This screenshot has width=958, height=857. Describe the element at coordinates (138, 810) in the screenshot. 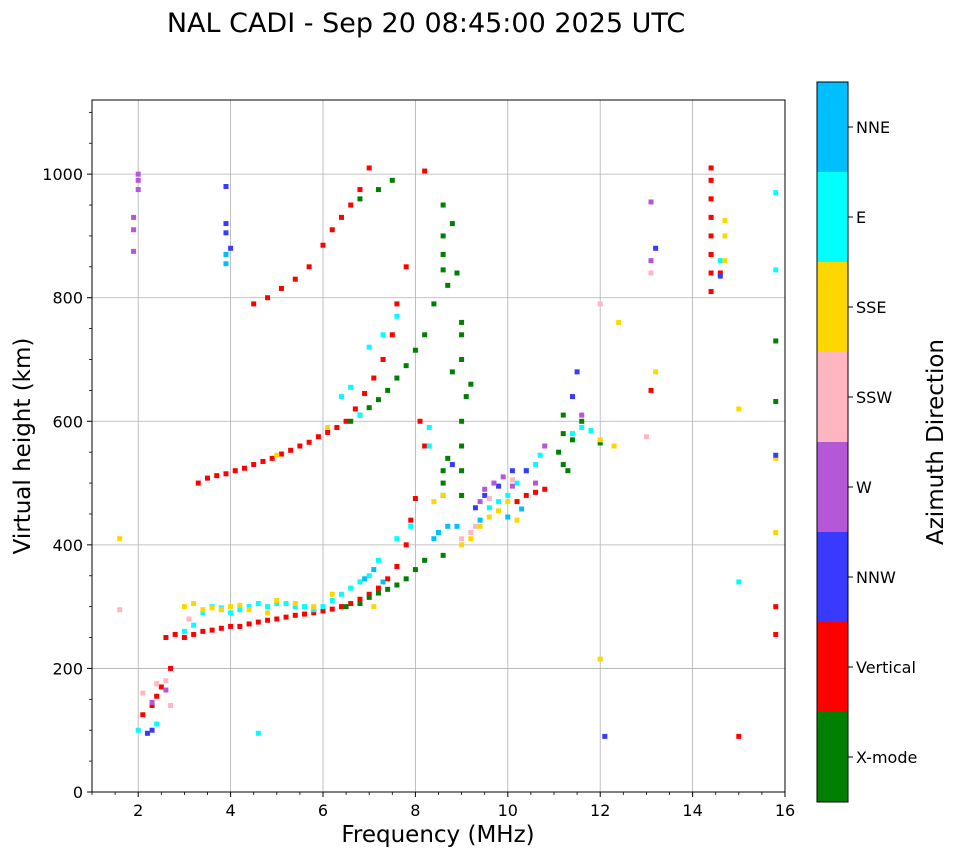

I see `x-tick-label: 2` at that location.